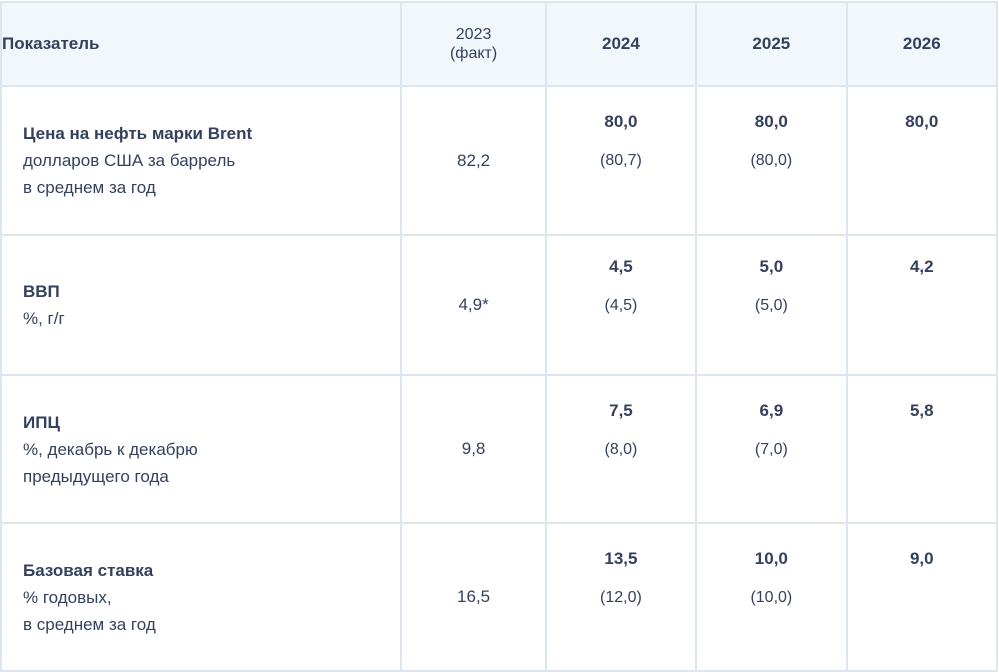 This screenshot has height=672, width=999. I want to click on previous-forecast: (4,5), so click(621, 305).